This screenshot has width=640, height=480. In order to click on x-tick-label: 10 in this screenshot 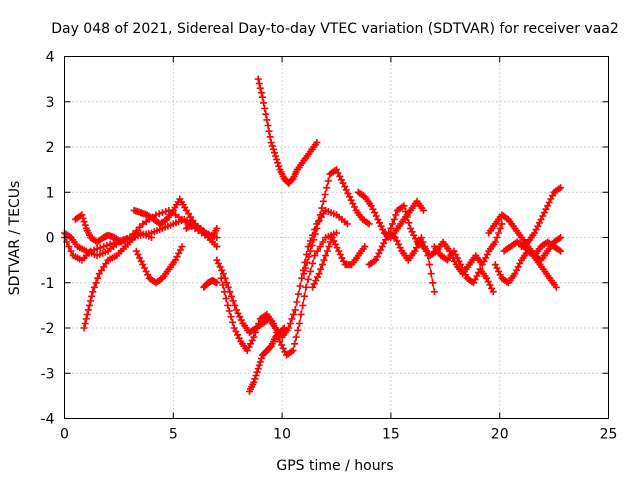, I will do `click(282, 435)`.